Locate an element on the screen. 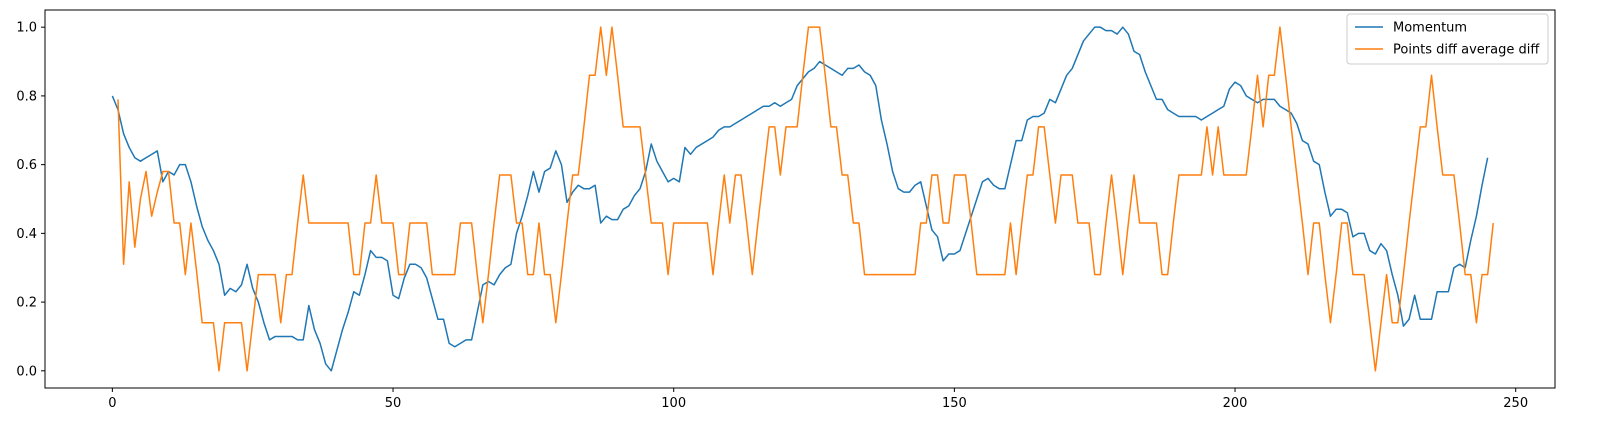 The image size is (1601, 432). legend: Momentum Points diff average diff is located at coordinates (1447, 39).